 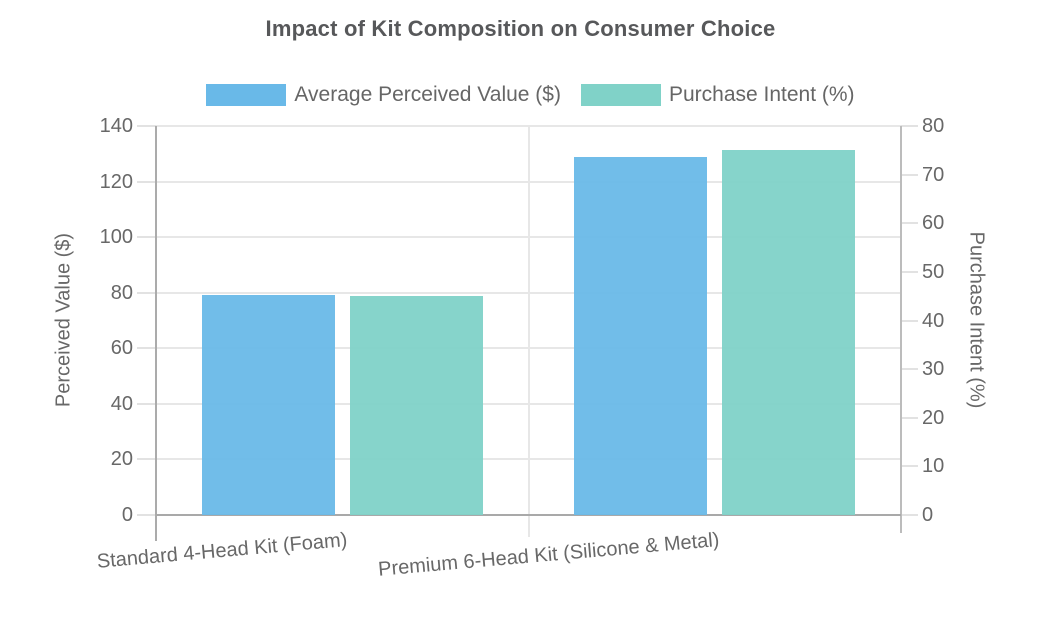 What do you see at coordinates (933, 223) in the screenshot?
I see `right-axis-tick-label: 60` at bounding box center [933, 223].